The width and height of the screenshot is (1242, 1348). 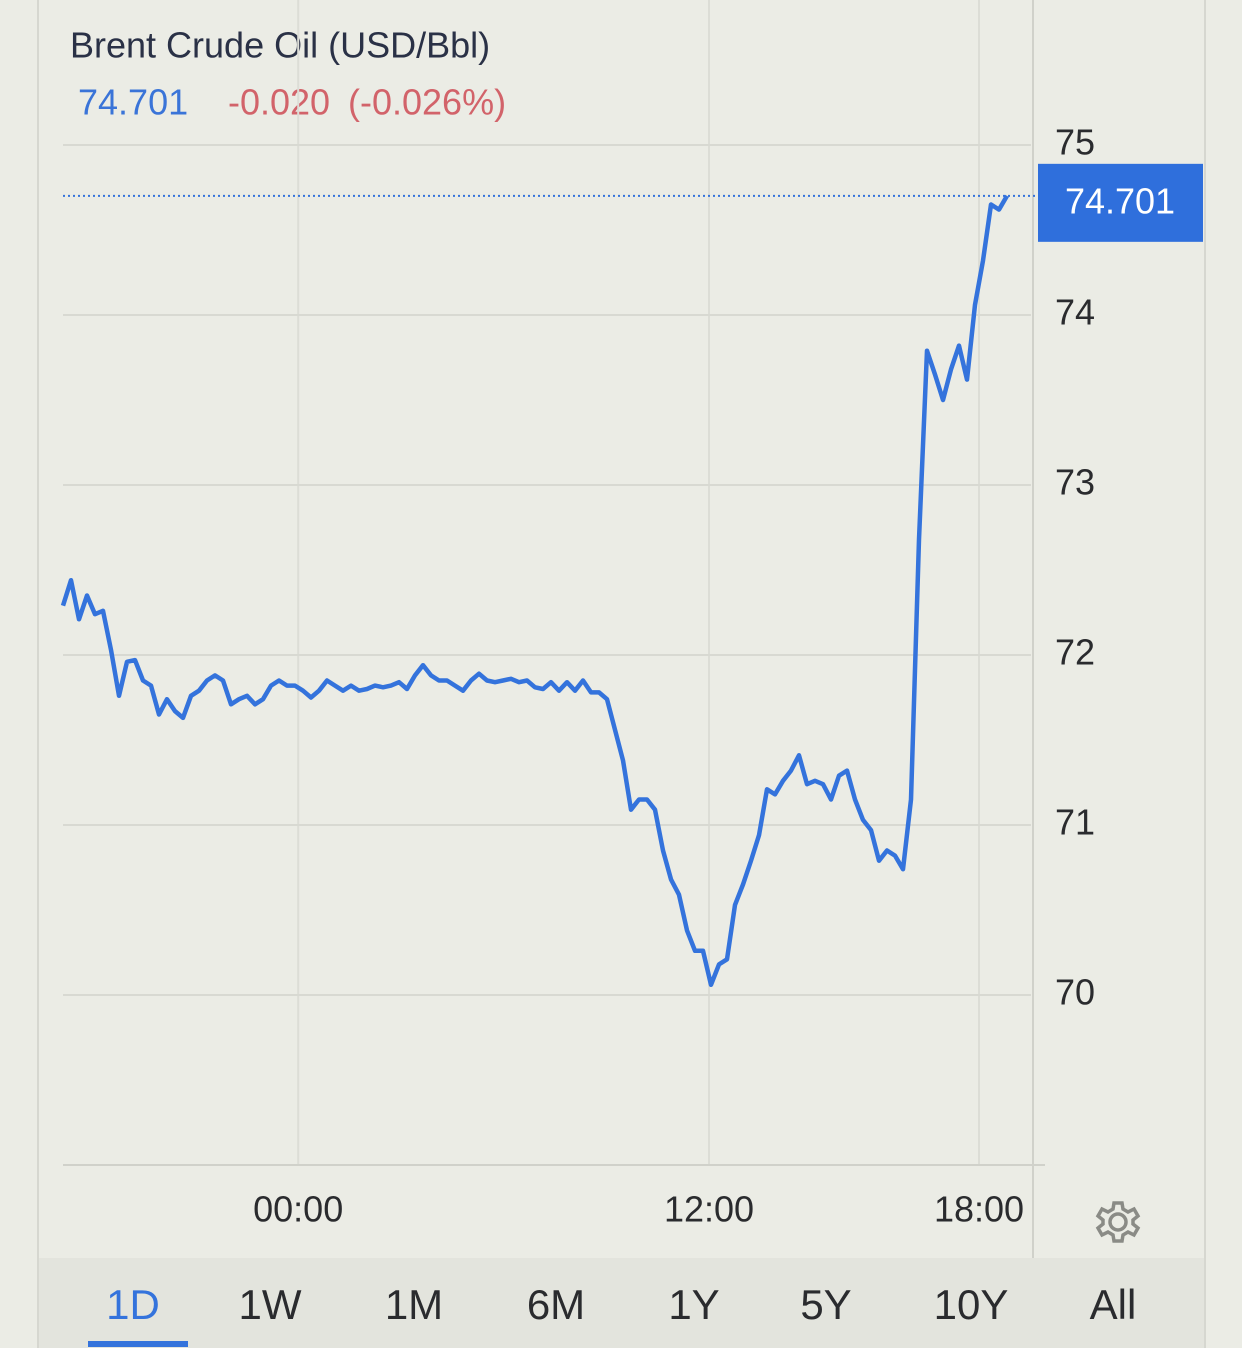 What do you see at coordinates (1075, 482) in the screenshot?
I see `y-tick-label: 73` at bounding box center [1075, 482].